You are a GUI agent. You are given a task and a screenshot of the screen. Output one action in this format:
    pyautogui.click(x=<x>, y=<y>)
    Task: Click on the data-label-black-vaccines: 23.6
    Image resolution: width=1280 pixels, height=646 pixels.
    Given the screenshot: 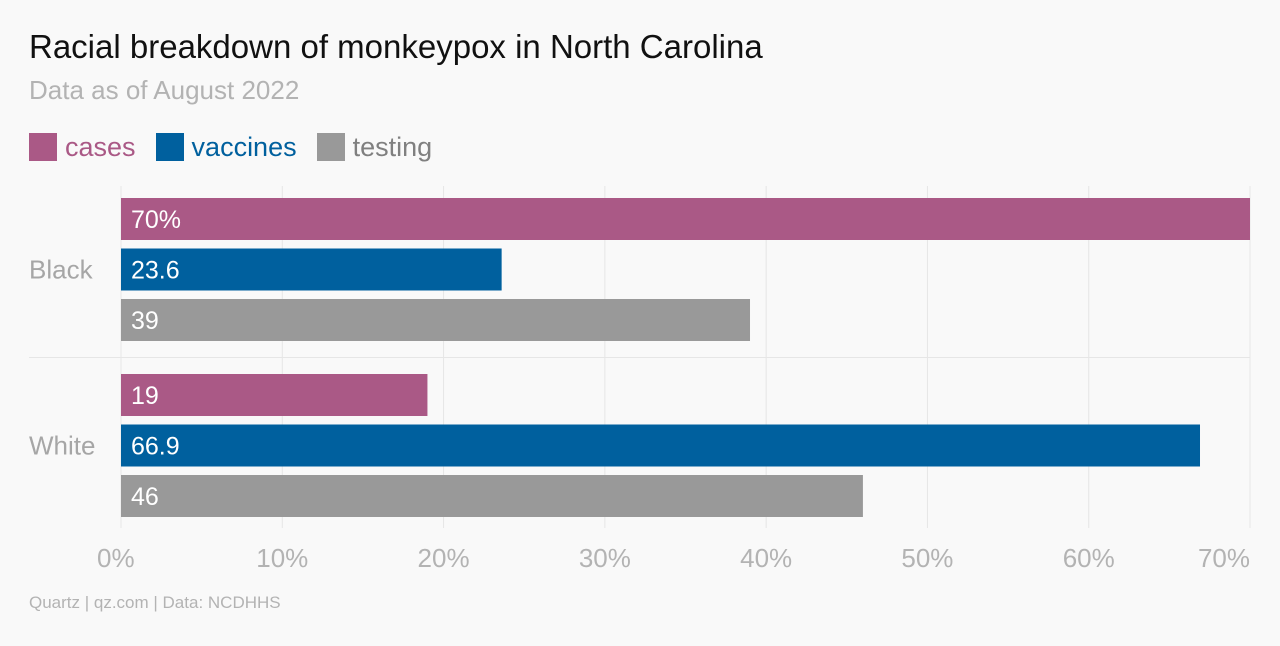 What is the action you would take?
    pyautogui.click(x=155, y=271)
    